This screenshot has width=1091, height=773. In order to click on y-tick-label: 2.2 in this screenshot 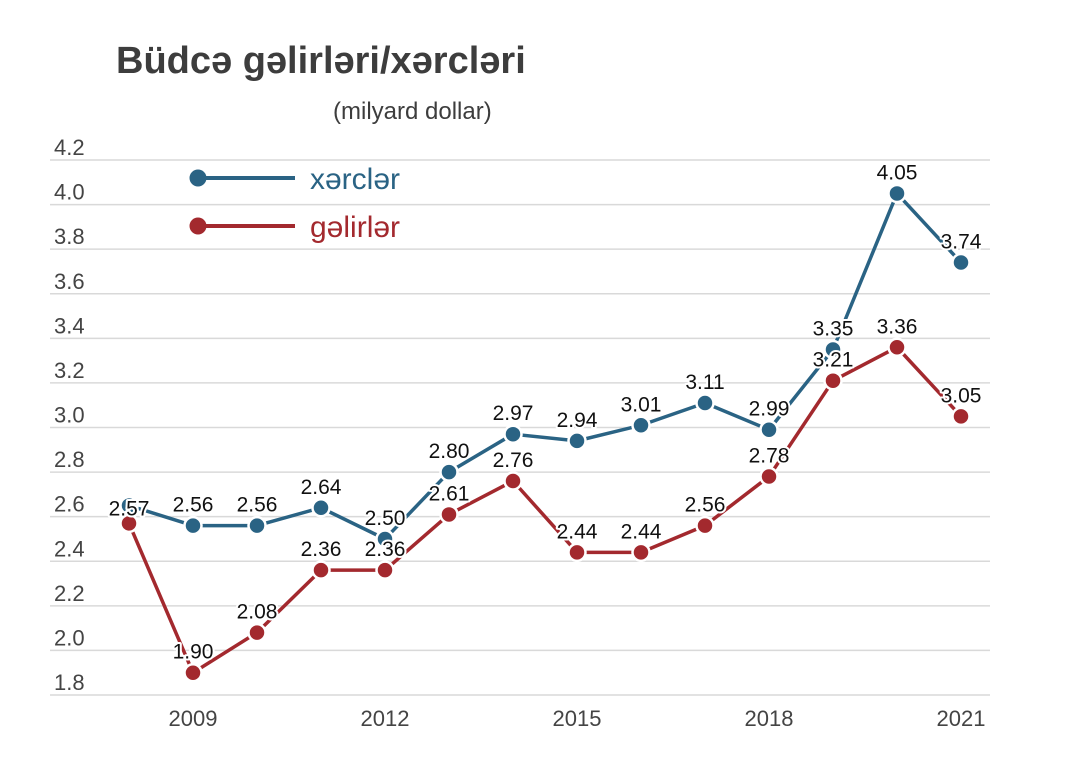, I will do `click(69, 593)`.